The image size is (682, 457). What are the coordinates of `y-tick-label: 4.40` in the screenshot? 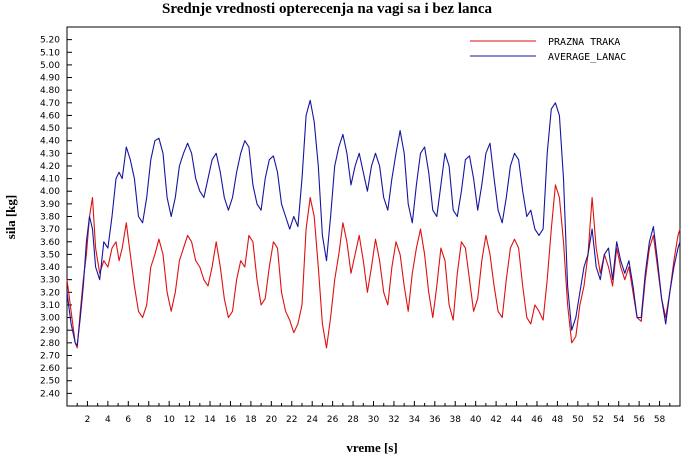 It's located at (50, 142).